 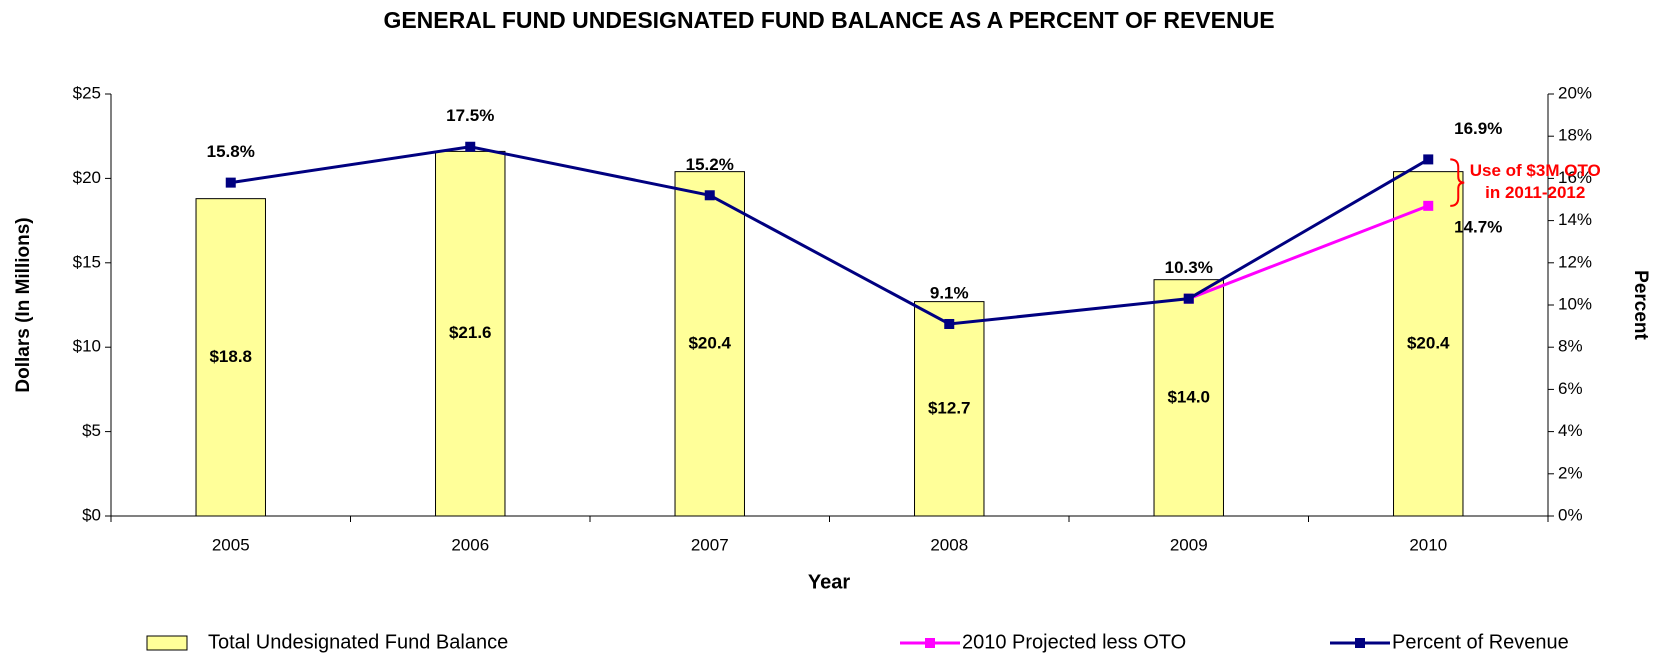 I want to click on y2-tick-label: 4%, so click(x=1570, y=430).